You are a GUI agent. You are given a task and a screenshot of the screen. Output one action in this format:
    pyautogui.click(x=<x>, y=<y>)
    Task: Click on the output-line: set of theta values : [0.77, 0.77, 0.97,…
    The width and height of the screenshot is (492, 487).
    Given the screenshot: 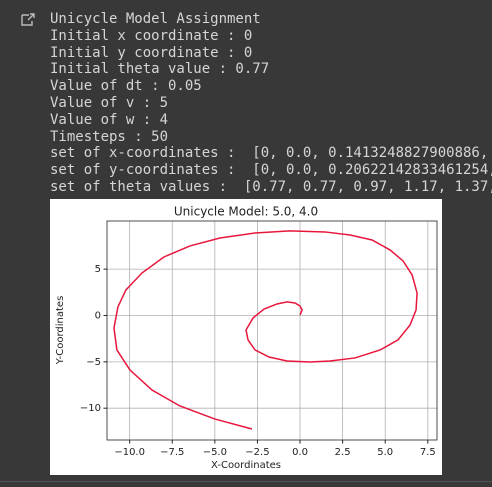 What is the action you would take?
    pyautogui.click(x=271, y=186)
    